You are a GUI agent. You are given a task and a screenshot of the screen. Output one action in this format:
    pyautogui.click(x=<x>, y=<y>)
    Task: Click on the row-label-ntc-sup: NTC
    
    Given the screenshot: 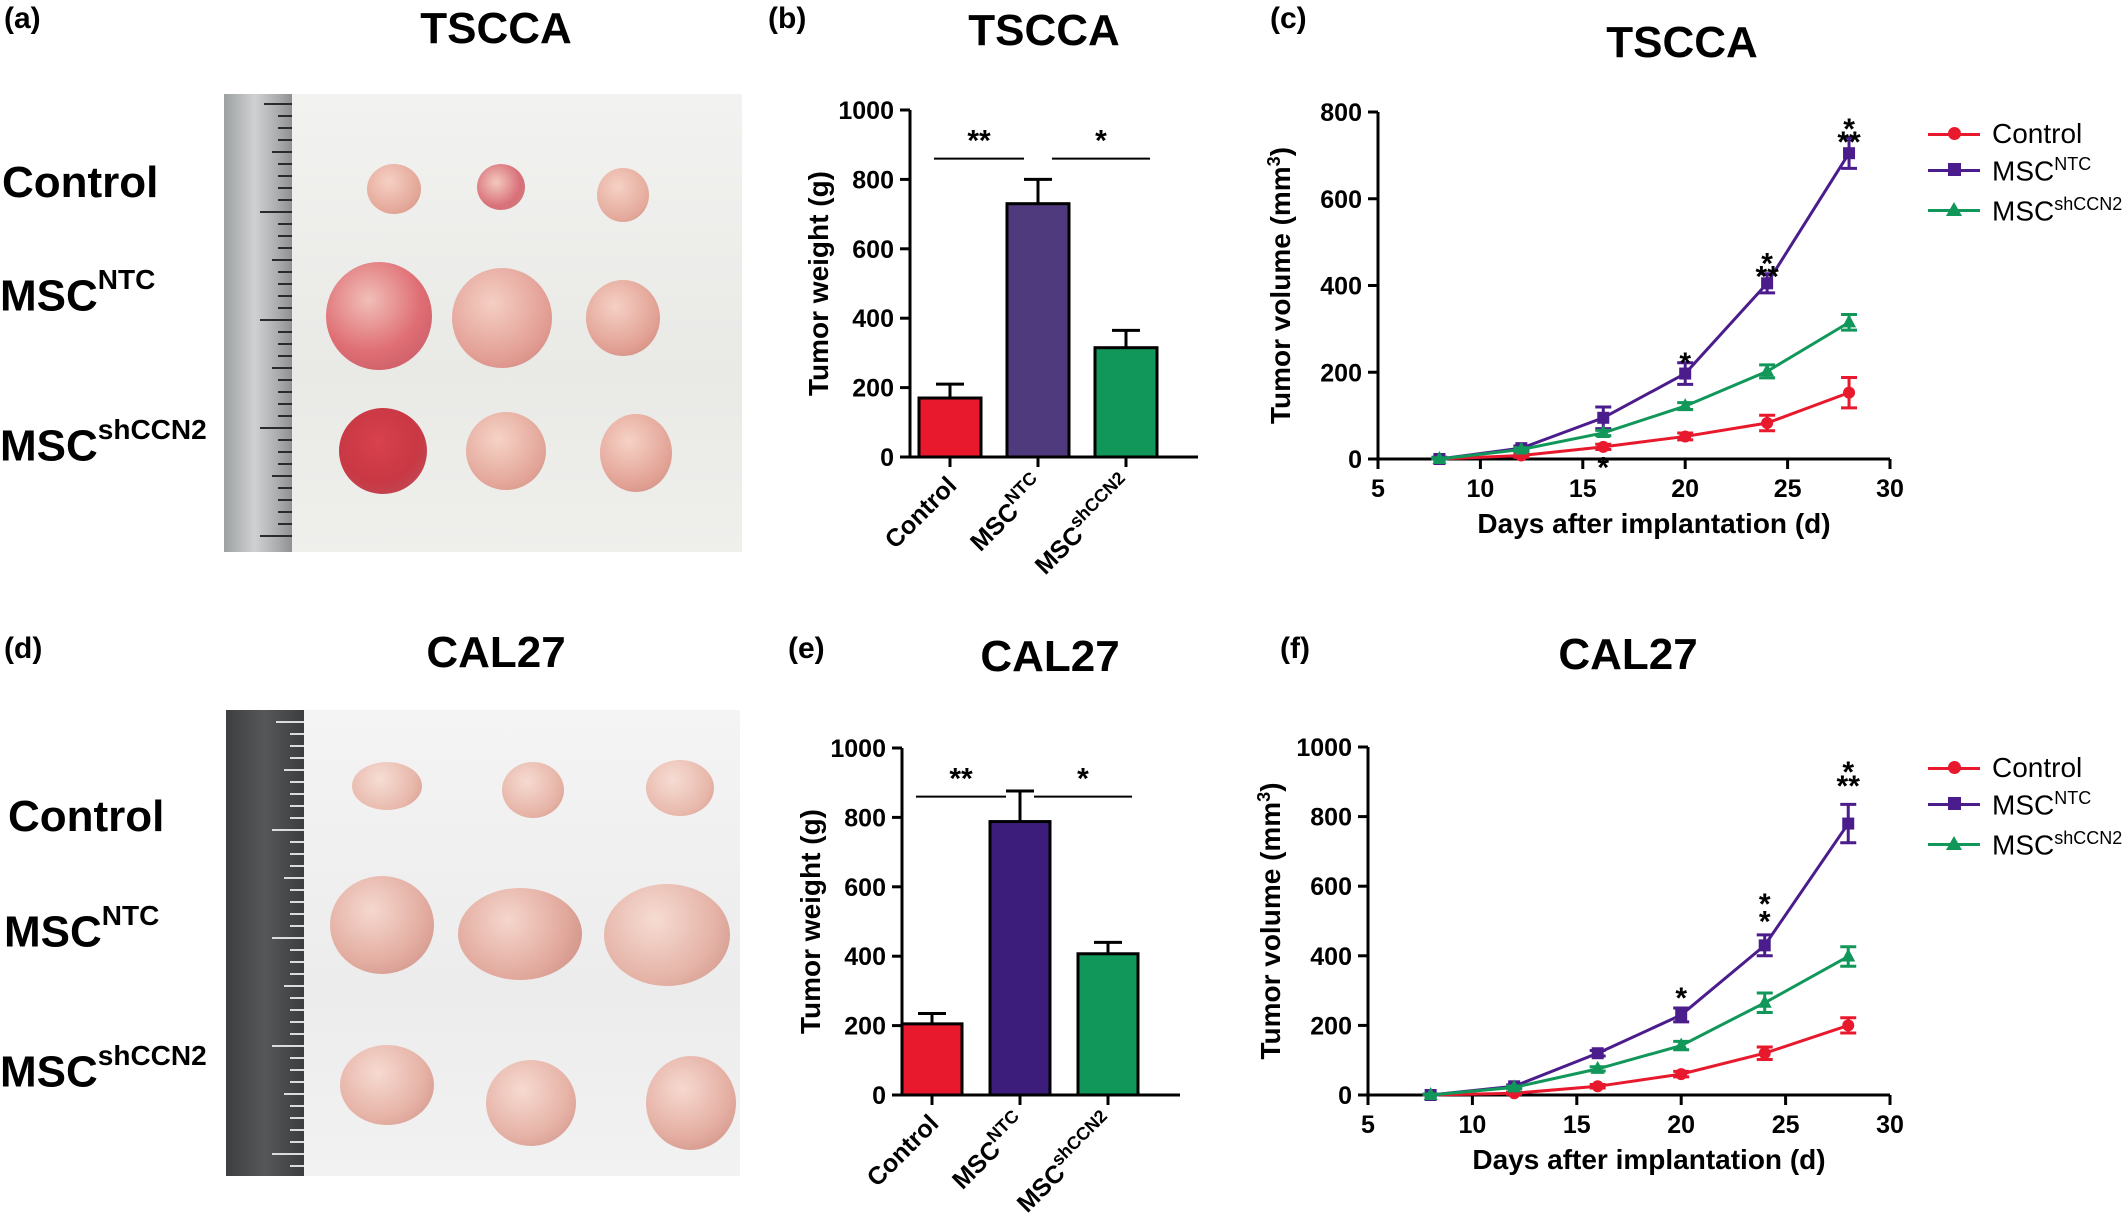 What is the action you would take?
    pyautogui.click(x=130, y=915)
    